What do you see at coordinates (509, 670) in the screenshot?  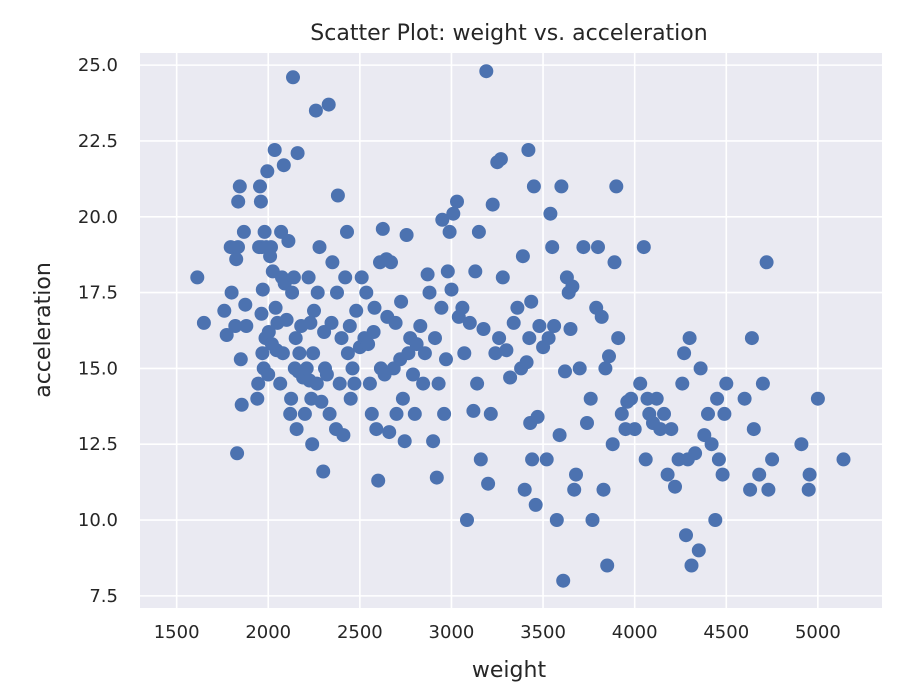 I see `x-axis-label: weight` at bounding box center [509, 670].